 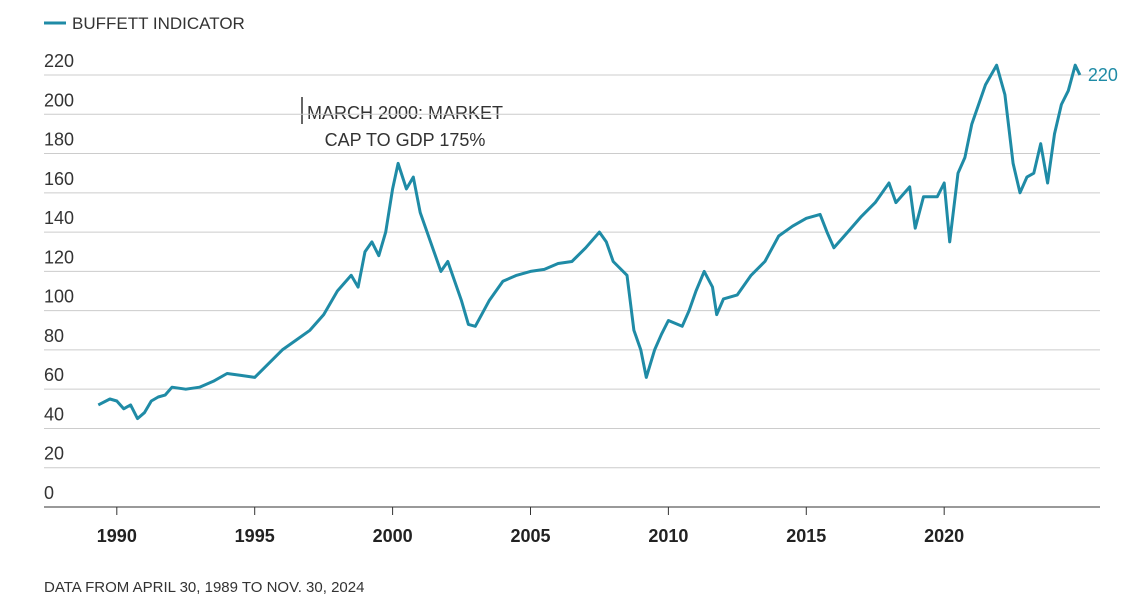 I want to click on y-tick-label: 180, so click(x=59, y=140).